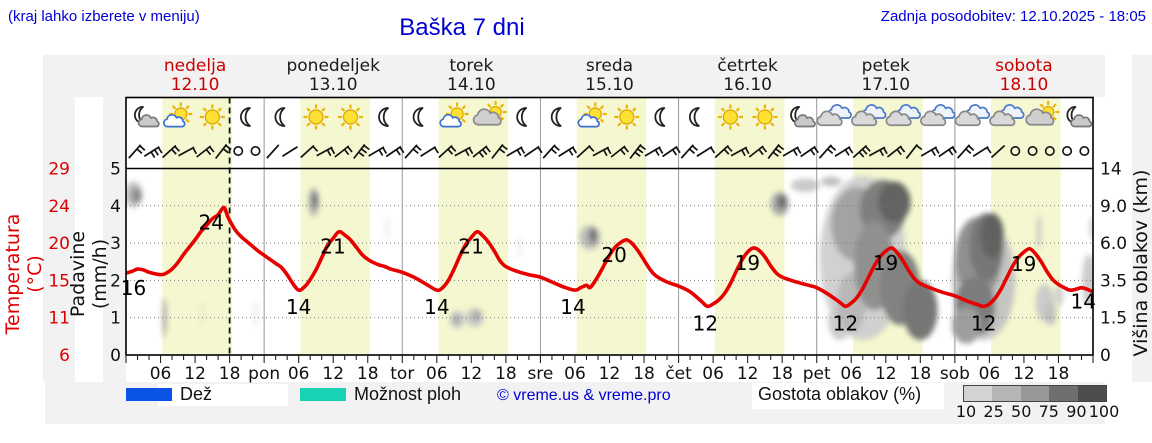  What do you see at coordinates (886, 85) in the screenshot?
I see `day-date: 17.10` at bounding box center [886, 85].